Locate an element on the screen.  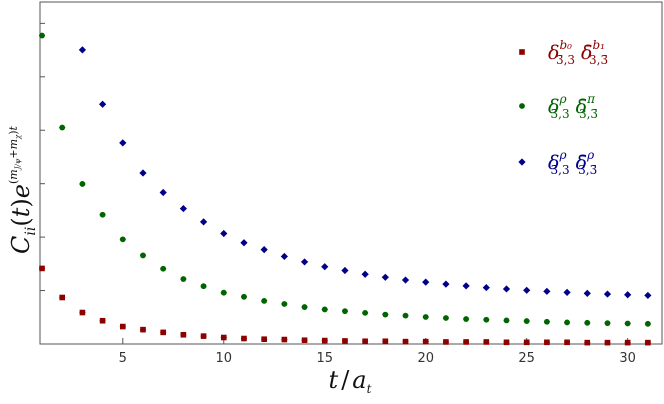
legend-label: δρ 3̄,3 δ̄ρ 3,3̄ is located at coordinates (572, 162).